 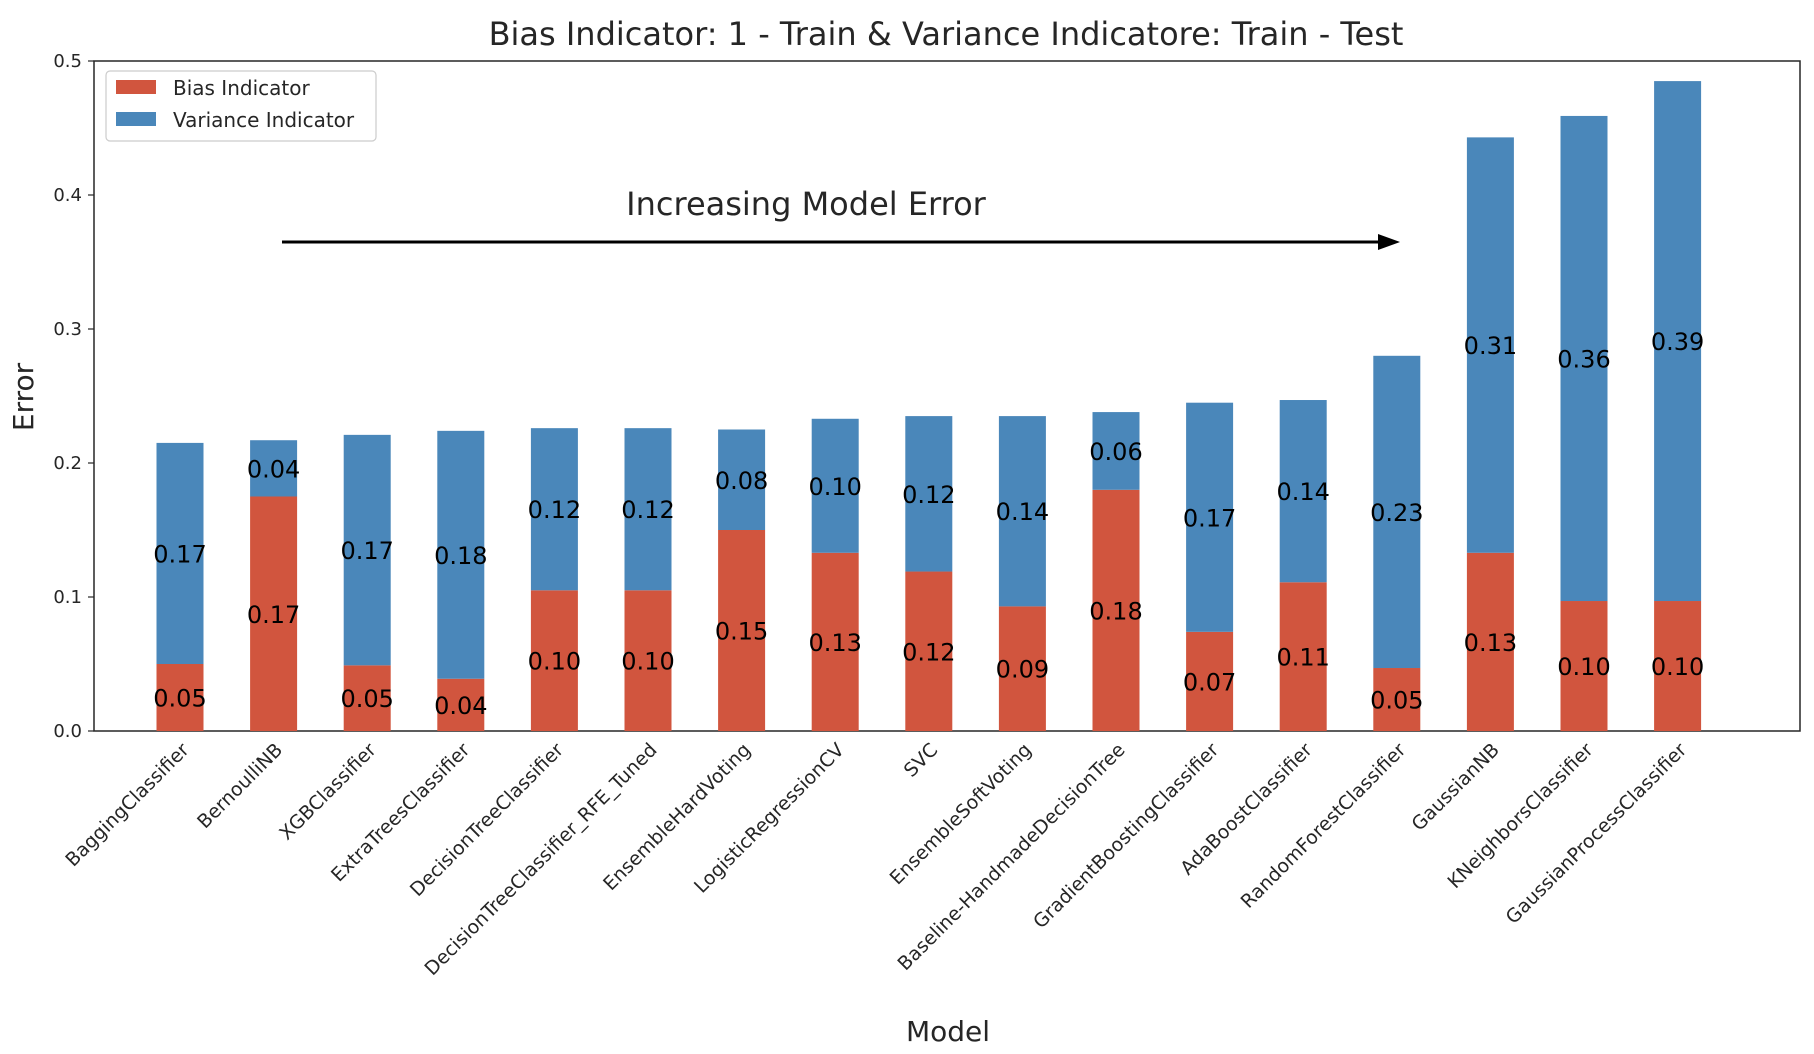 I want to click on bar-label-variance: 0.18, so click(x=460, y=556).